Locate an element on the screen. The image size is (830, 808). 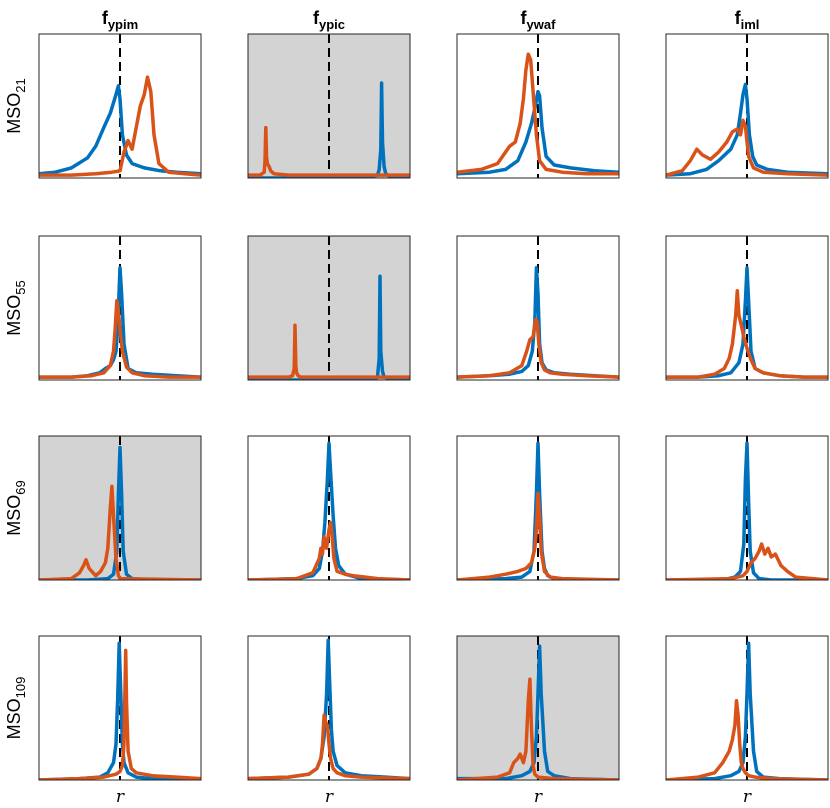
panel-r0-c1 is located at coordinates (329, 106).